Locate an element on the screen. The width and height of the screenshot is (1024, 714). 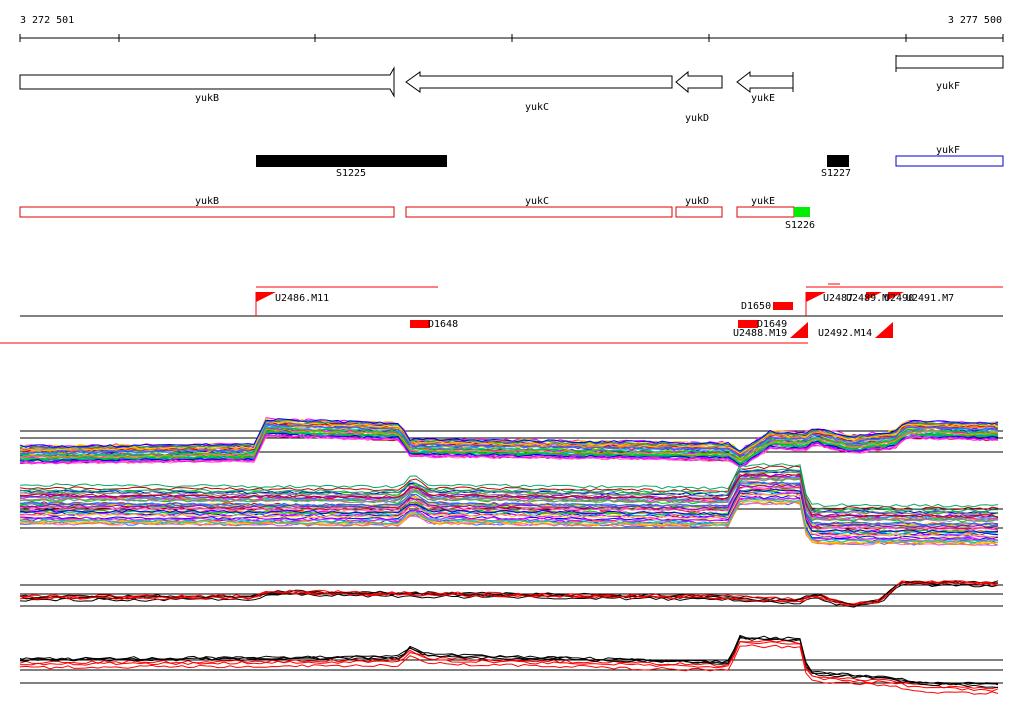
promoter-arrow-U2486 is located at coordinates (266, 297).